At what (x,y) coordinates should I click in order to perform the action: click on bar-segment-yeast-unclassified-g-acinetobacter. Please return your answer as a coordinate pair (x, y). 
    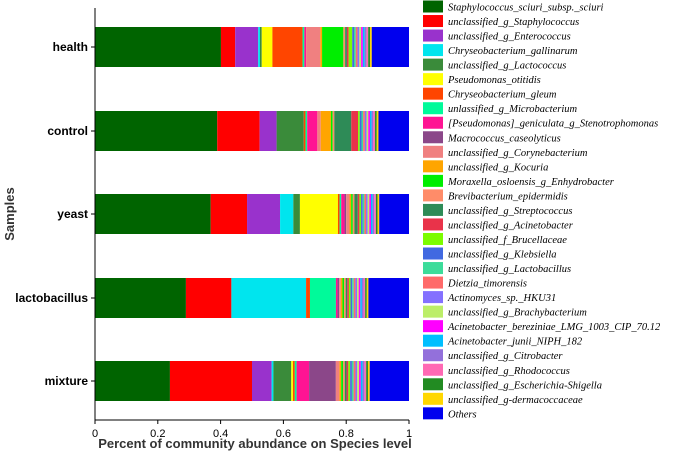
    Looking at the image, I should click on (358, 214).